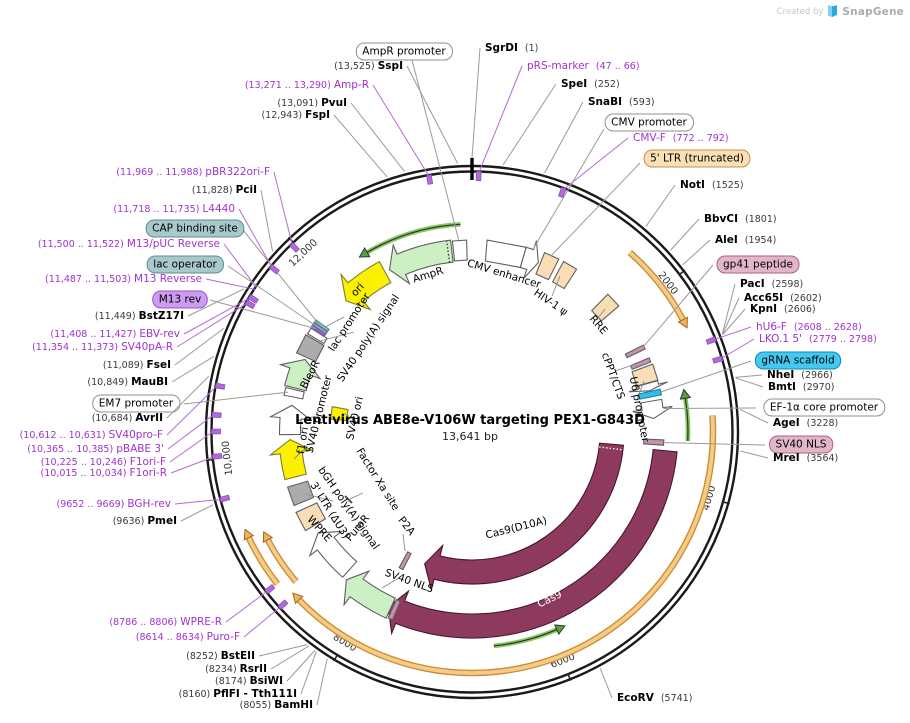 The width and height of the screenshot is (910, 723). What do you see at coordinates (290, 420) in the screenshot?
I see `feature-sv40-promoter` at bounding box center [290, 420].